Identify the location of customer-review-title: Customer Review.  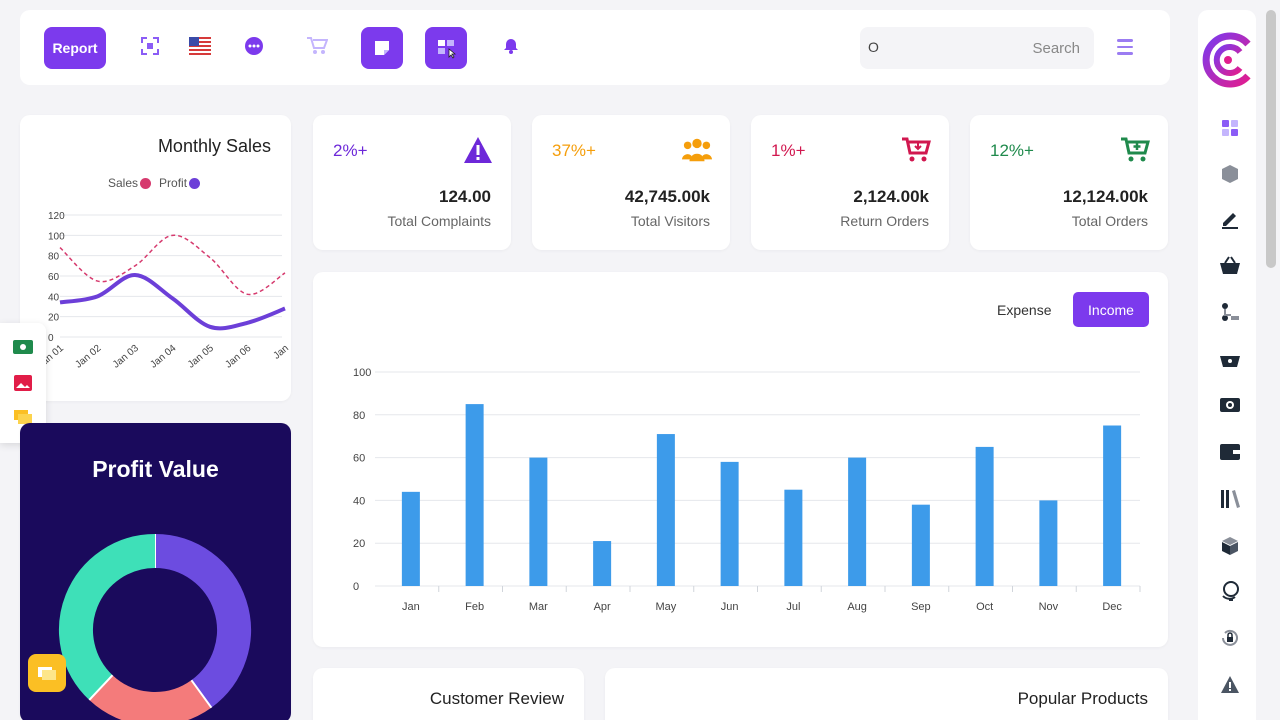
(496, 698).